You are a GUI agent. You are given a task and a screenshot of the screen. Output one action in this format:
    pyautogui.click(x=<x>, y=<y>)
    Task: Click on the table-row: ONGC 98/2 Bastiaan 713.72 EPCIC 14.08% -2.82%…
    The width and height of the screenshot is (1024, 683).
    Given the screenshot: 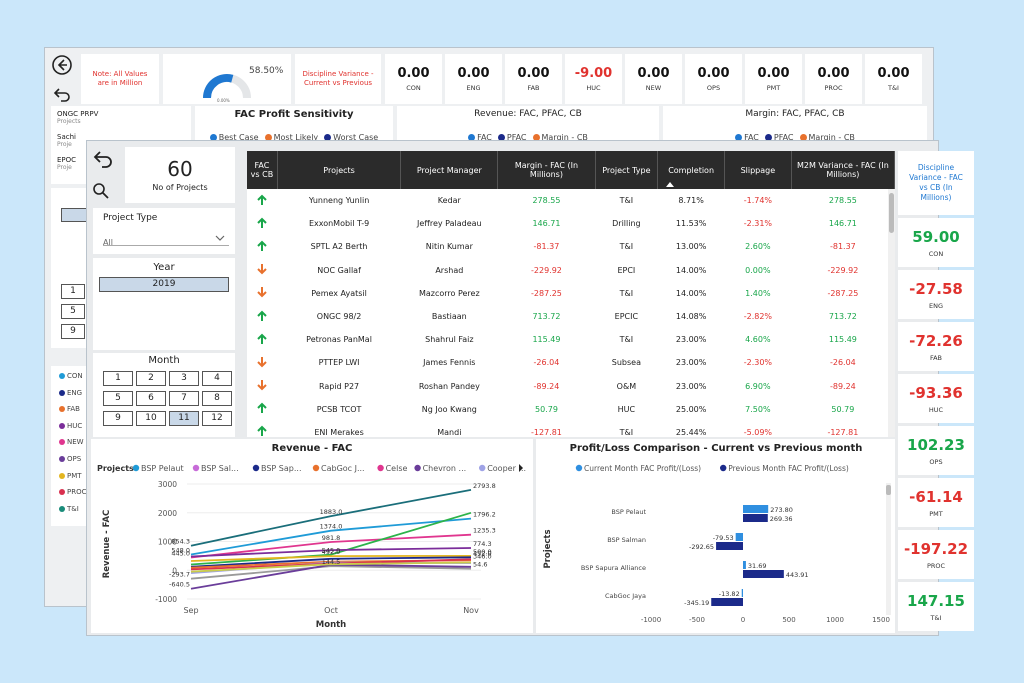 What is the action you would take?
    pyautogui.click(x=571, y=316)
    